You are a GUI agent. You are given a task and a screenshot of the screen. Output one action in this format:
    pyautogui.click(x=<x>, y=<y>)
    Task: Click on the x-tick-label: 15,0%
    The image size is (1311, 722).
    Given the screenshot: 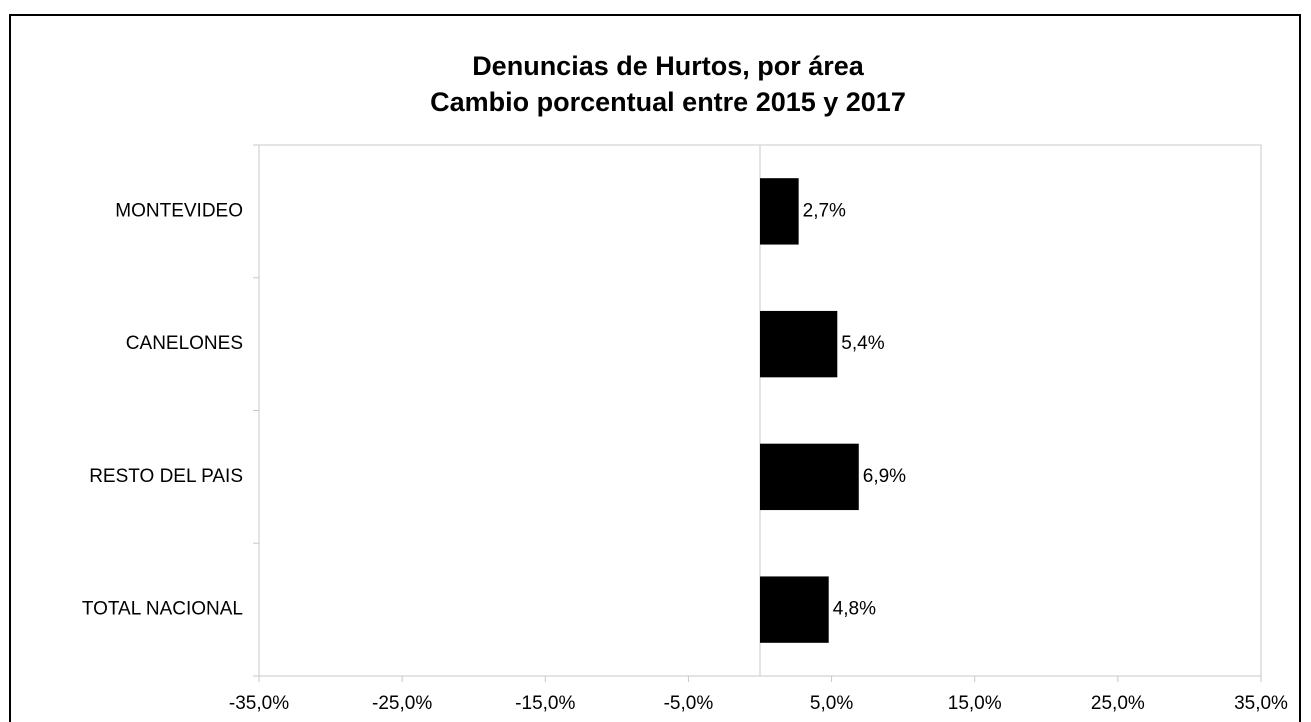 What is the action you would take?
    pyautogui.click(x=975, y=703)
    